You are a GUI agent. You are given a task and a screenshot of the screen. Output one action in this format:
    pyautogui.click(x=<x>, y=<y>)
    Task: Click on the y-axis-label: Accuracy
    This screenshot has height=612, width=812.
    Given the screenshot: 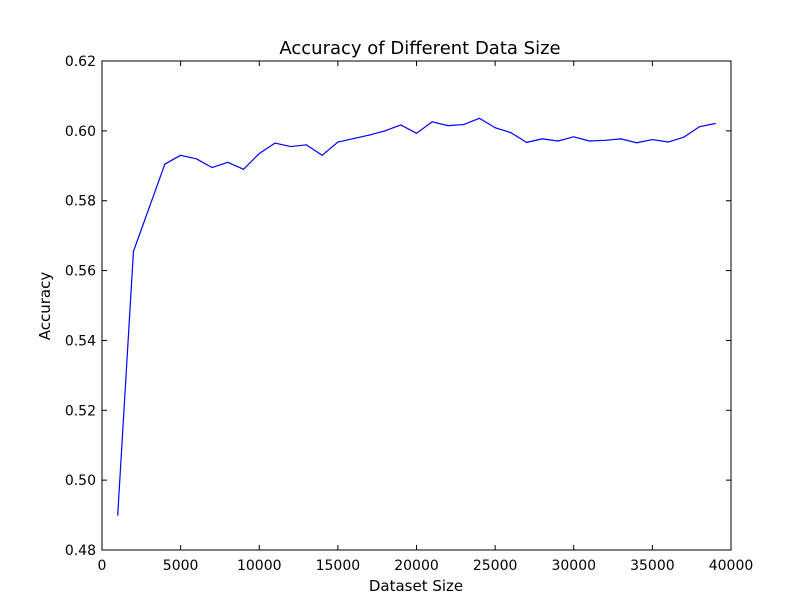 What is the action you would take?
    pyautogui.click(x=45, y=306)
    